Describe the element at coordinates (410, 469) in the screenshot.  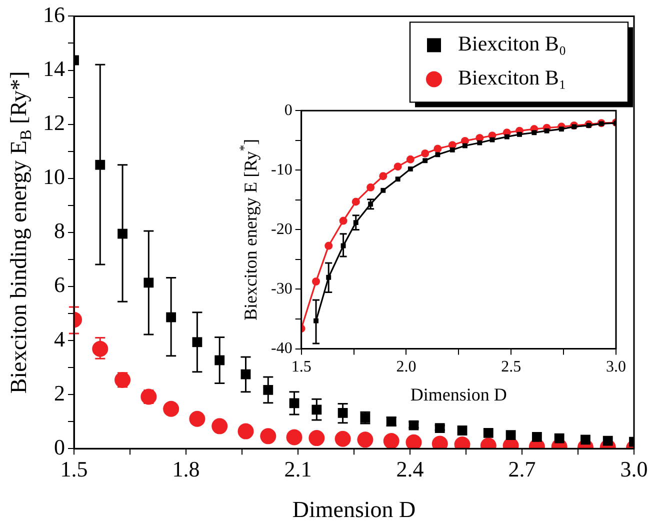
I see `x-tick-label: 2.4` at that location.